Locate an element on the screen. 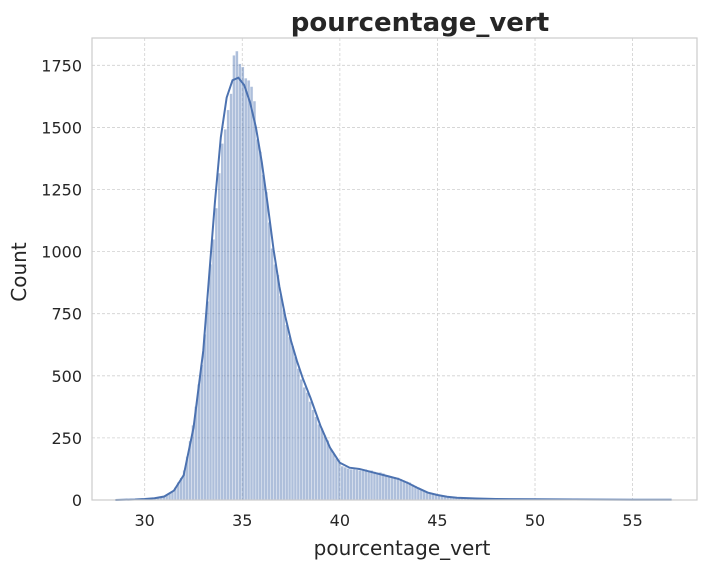  y-tick-label: 1250 is located at coordinates (61, 190).